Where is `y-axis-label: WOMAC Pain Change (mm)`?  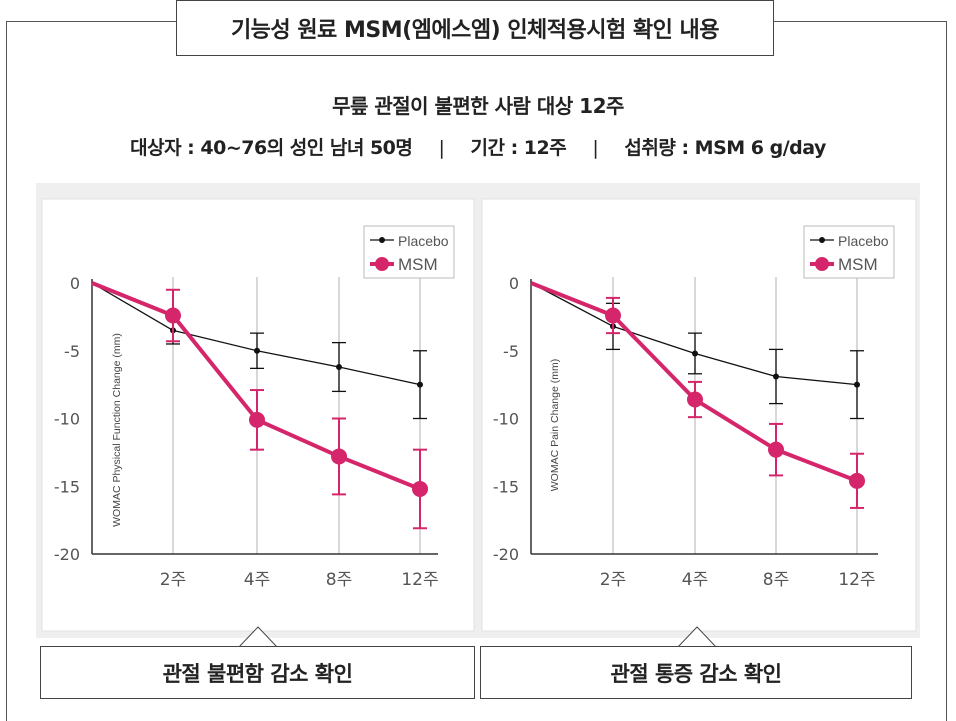
y-axis-label: WOMAC Pain Change (mm) is located at coordinates (555, 425).